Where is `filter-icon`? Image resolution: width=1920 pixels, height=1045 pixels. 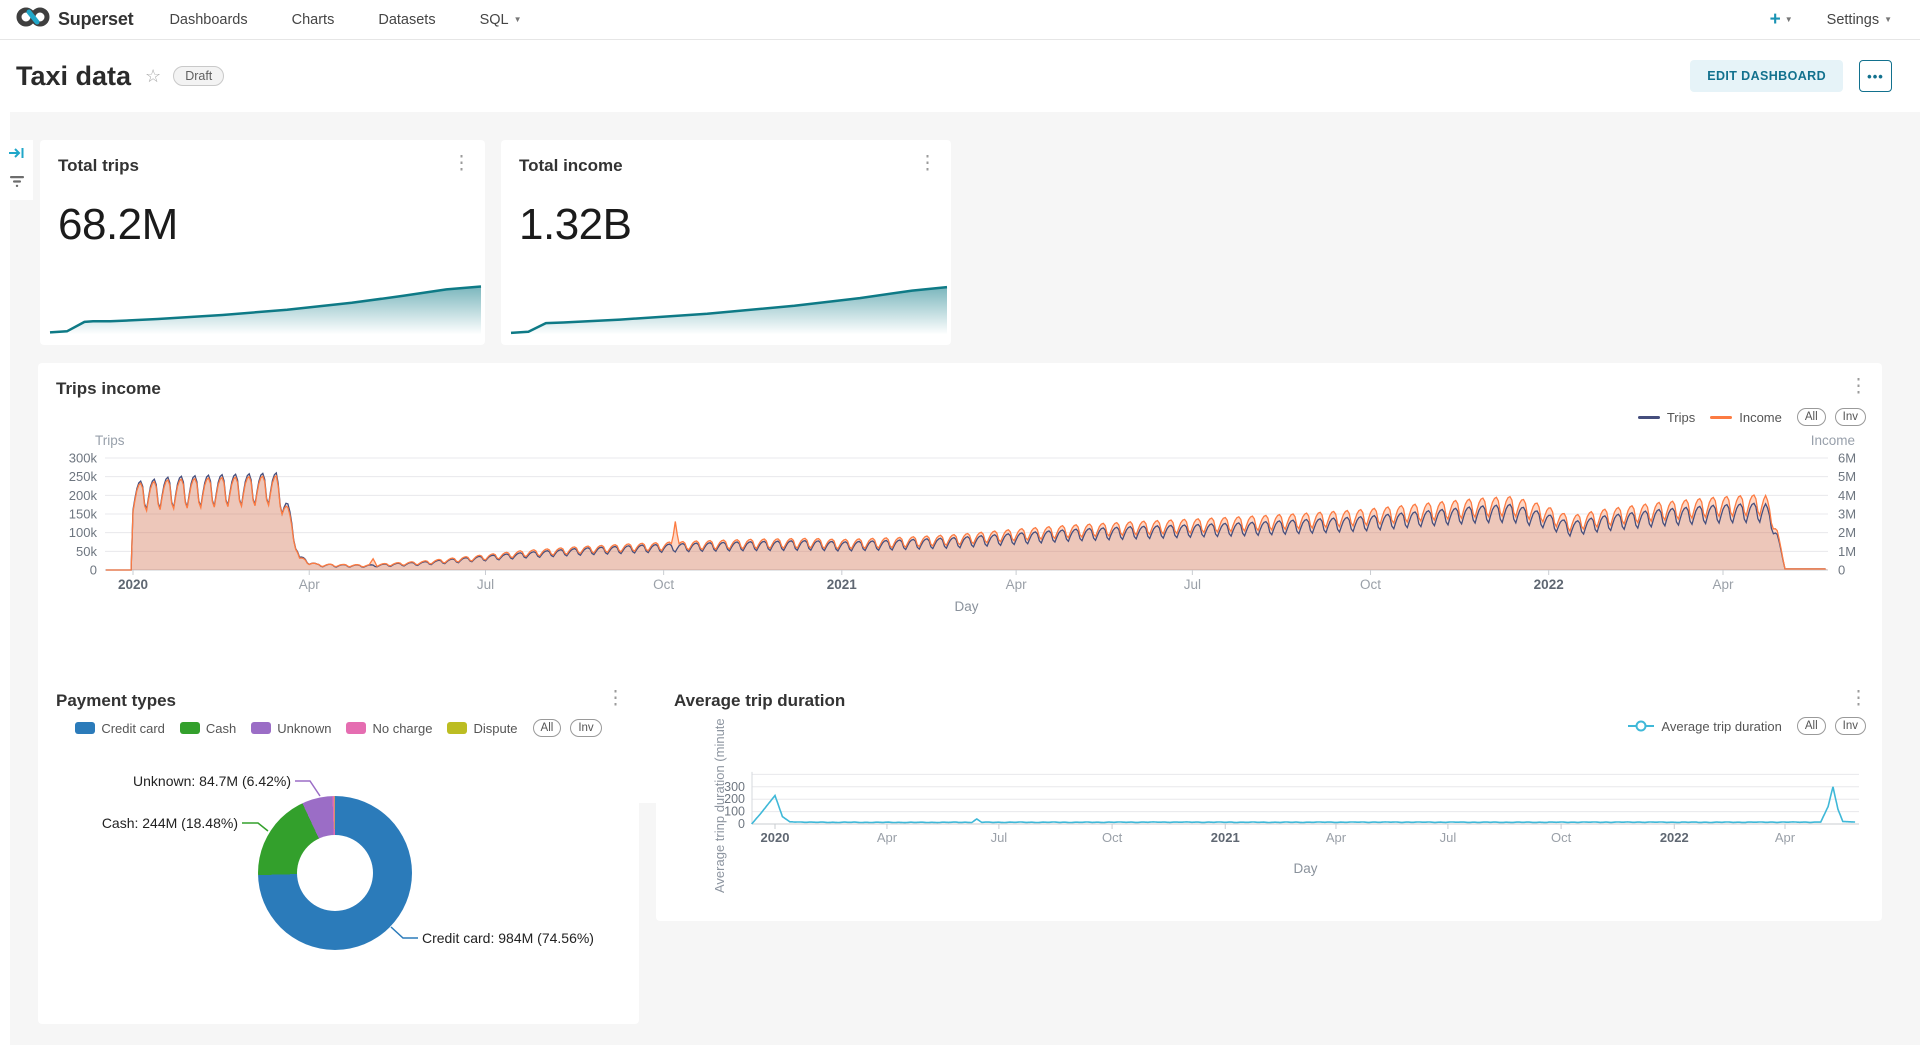 filter-icon is located at coordinates (17, 184).